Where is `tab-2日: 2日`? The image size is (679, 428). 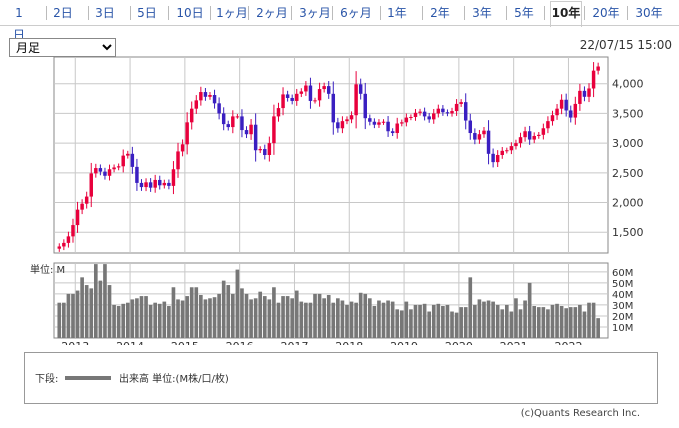
tab-2日: 2日 is located at coordinates (63, 13).